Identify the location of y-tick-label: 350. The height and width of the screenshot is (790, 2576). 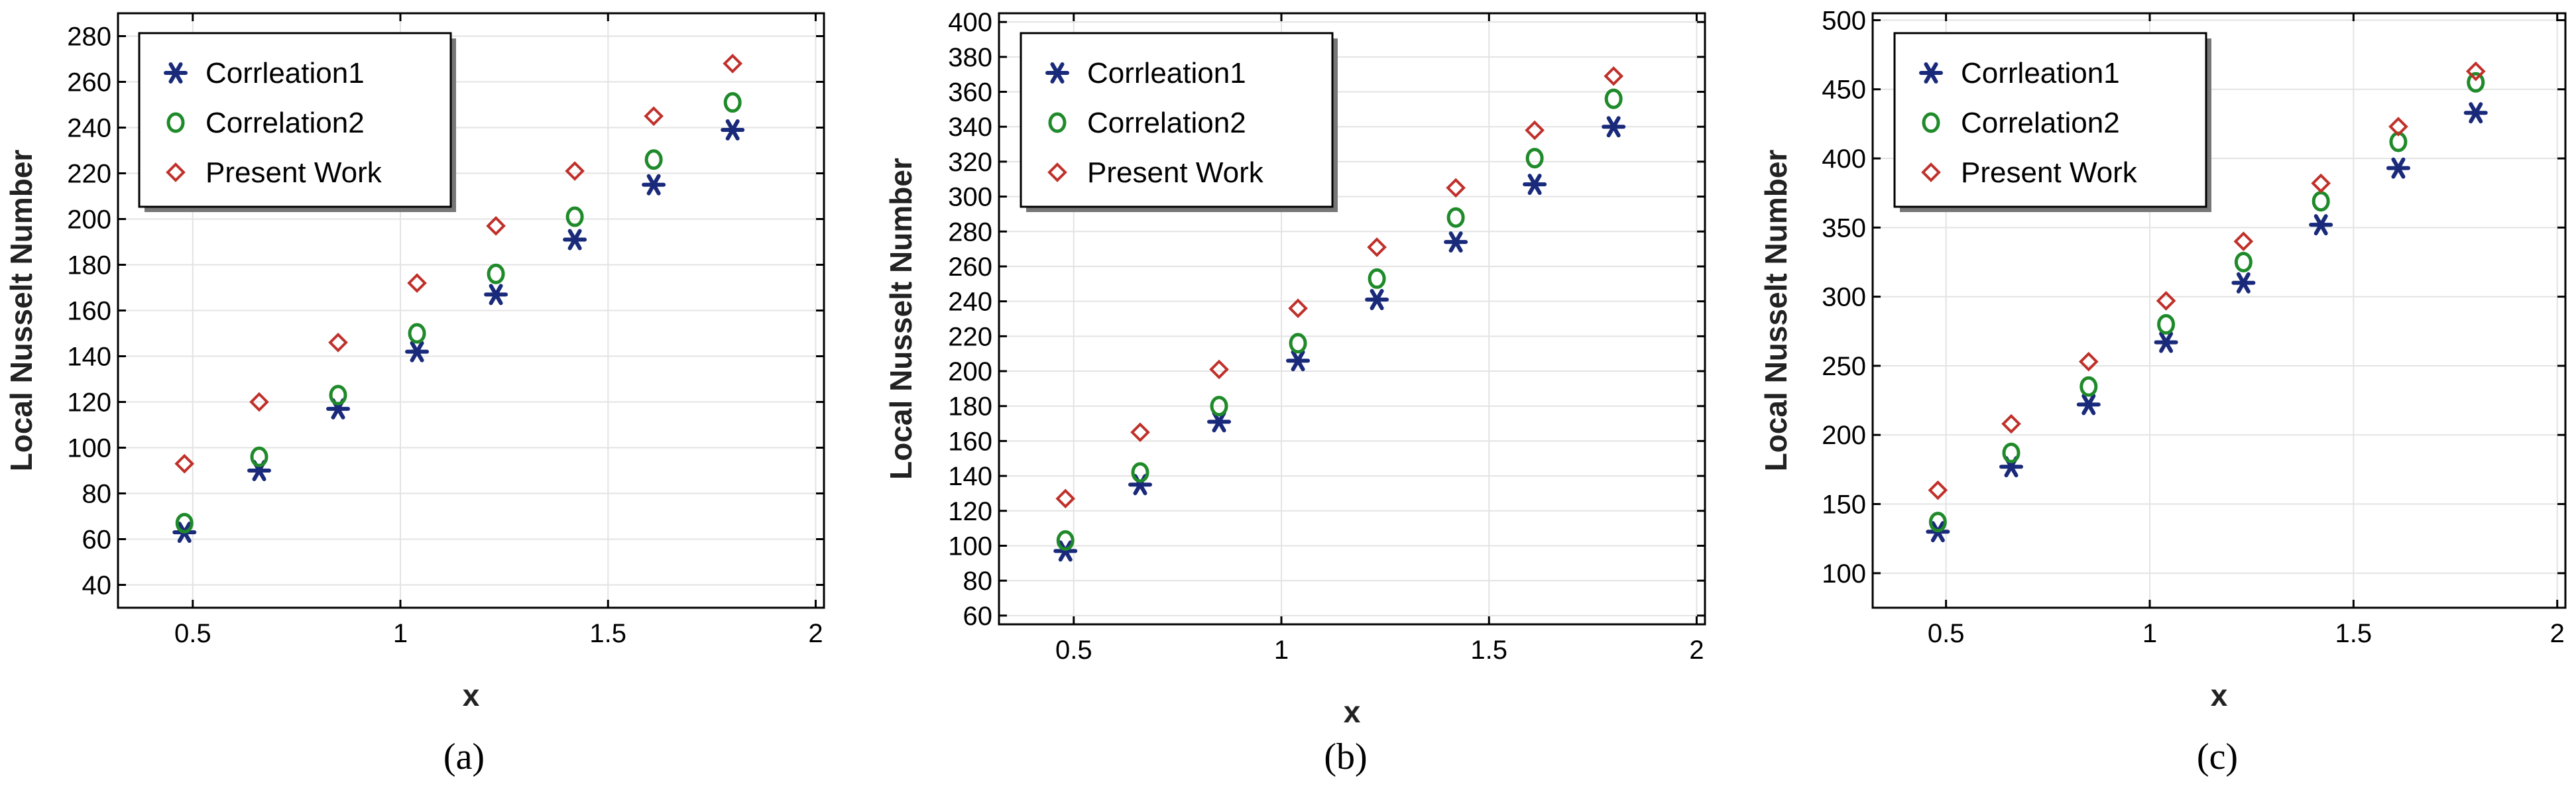
(1844, 228).